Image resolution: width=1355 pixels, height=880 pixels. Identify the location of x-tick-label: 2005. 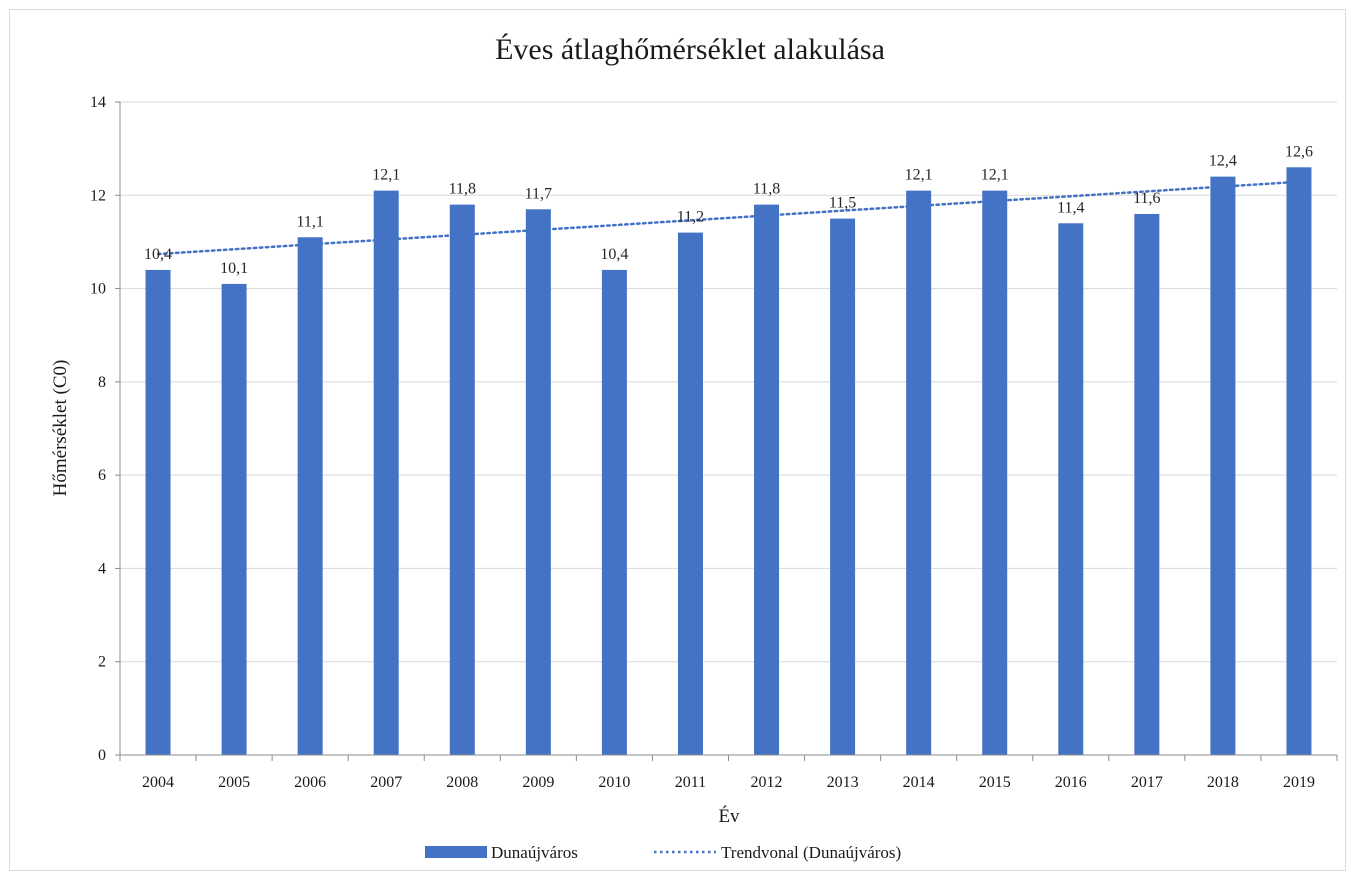
(234, 782).